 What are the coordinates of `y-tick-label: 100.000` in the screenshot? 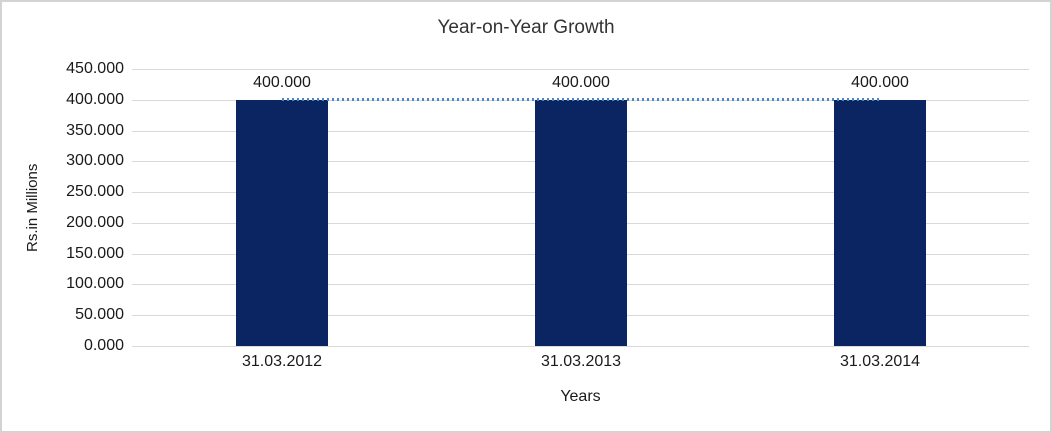 It's located at (95, 283).